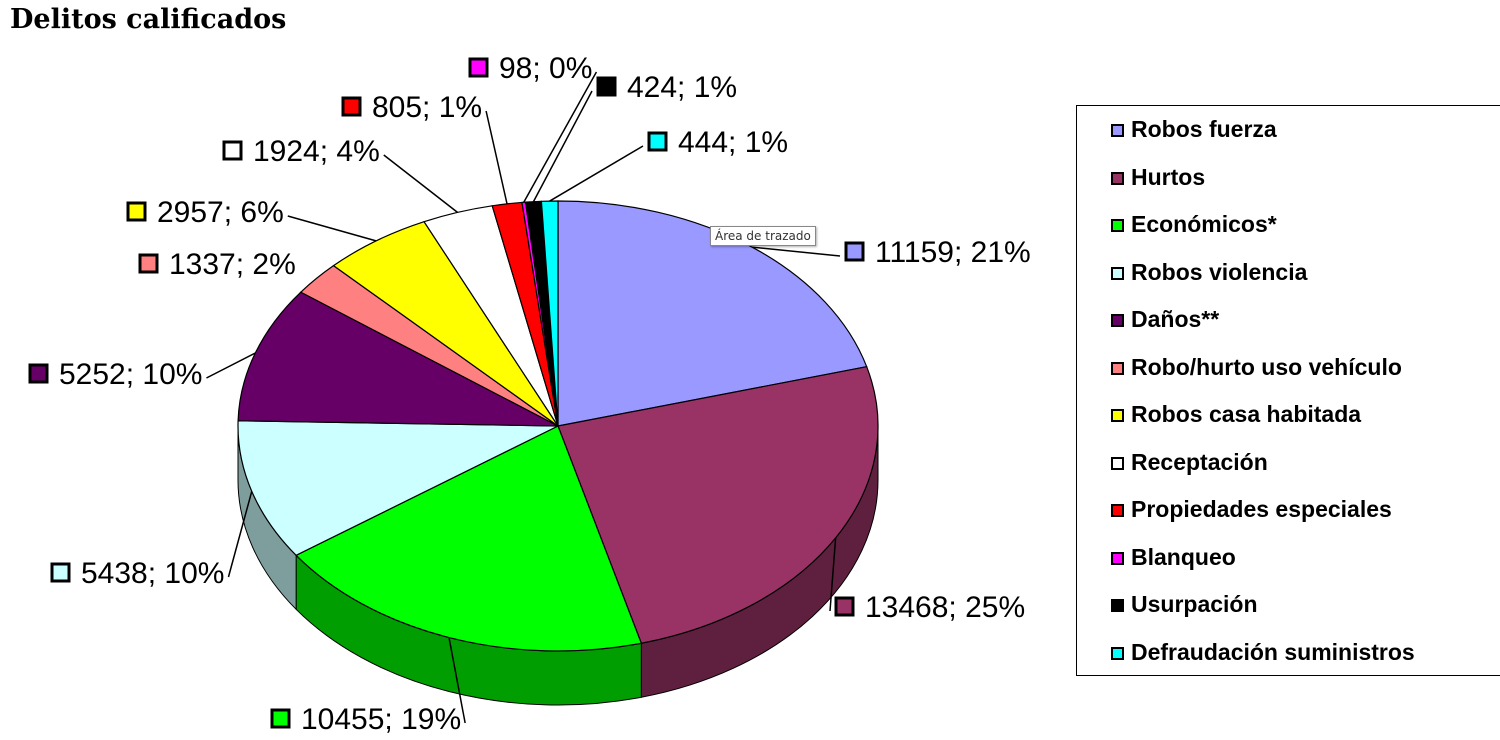 This screenshot has height=740, width=1500. I want to click on label-text: 1924; 4%, so click(316, 151).